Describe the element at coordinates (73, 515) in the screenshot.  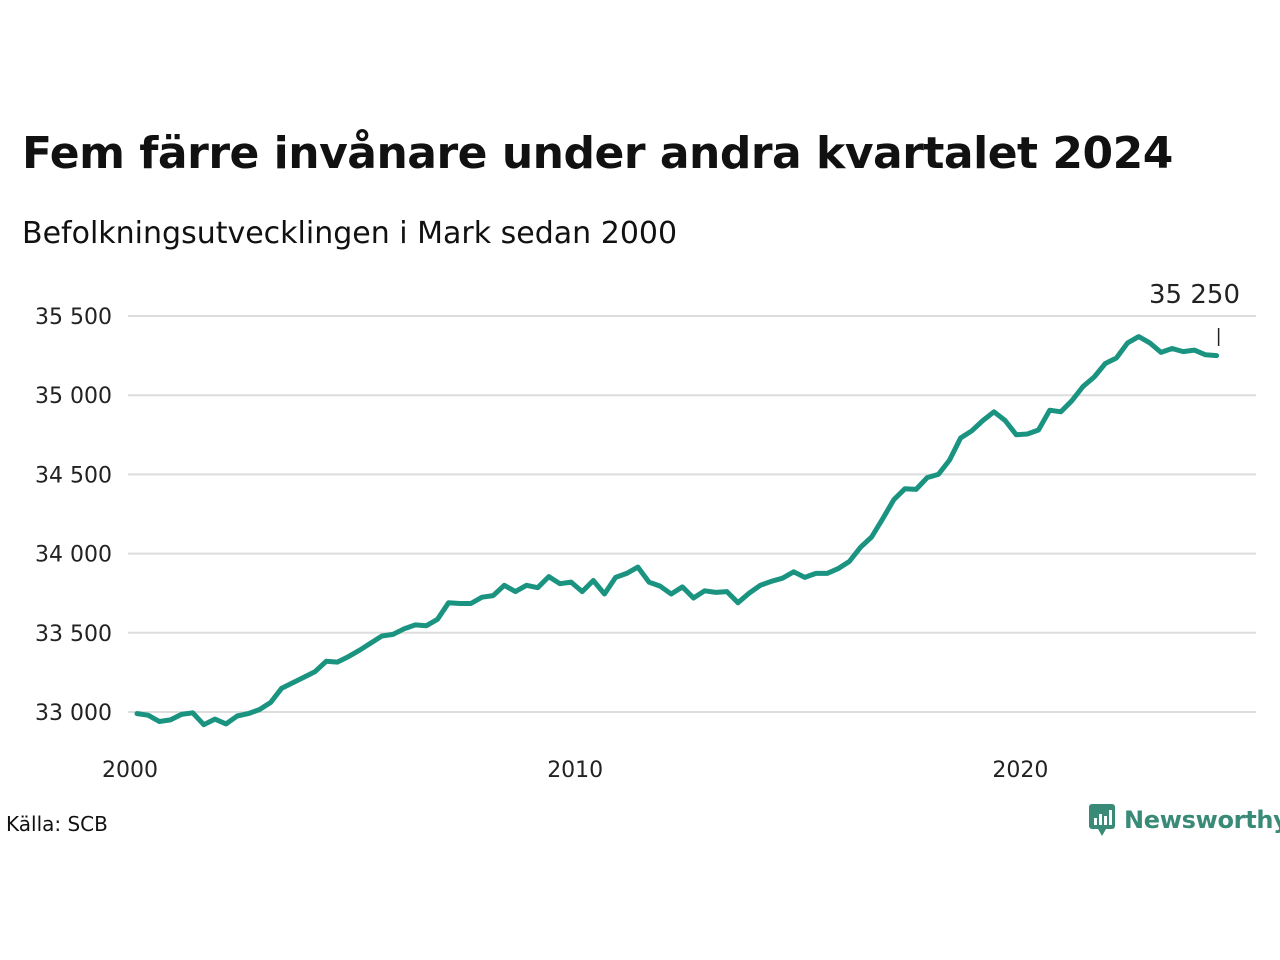
I see `y-axis-tick-labels: 33 000 33 500 34 000 34 500 35 000 35 500` at that location.